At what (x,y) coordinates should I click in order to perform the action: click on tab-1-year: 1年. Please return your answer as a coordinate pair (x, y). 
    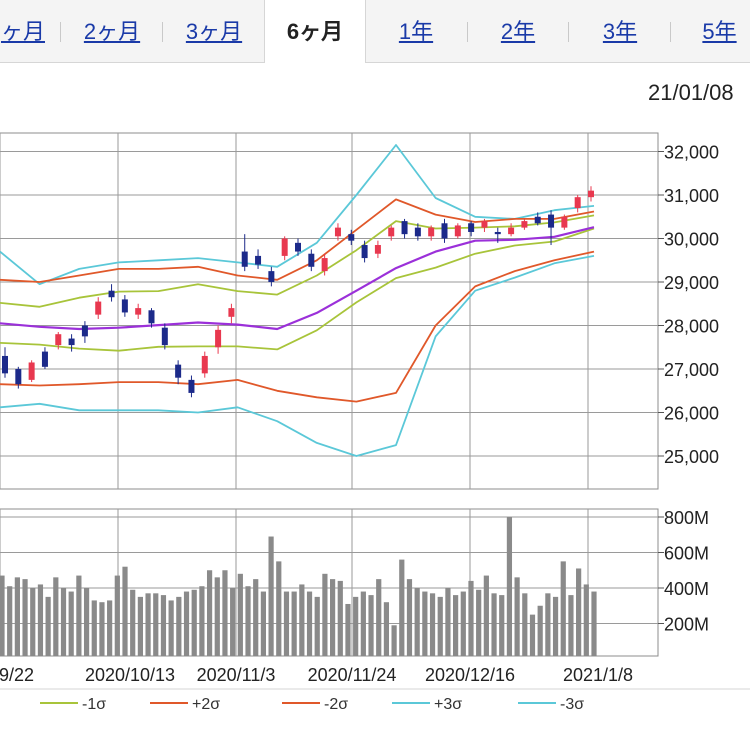
    Looking at the image, I should click on (416, 31).